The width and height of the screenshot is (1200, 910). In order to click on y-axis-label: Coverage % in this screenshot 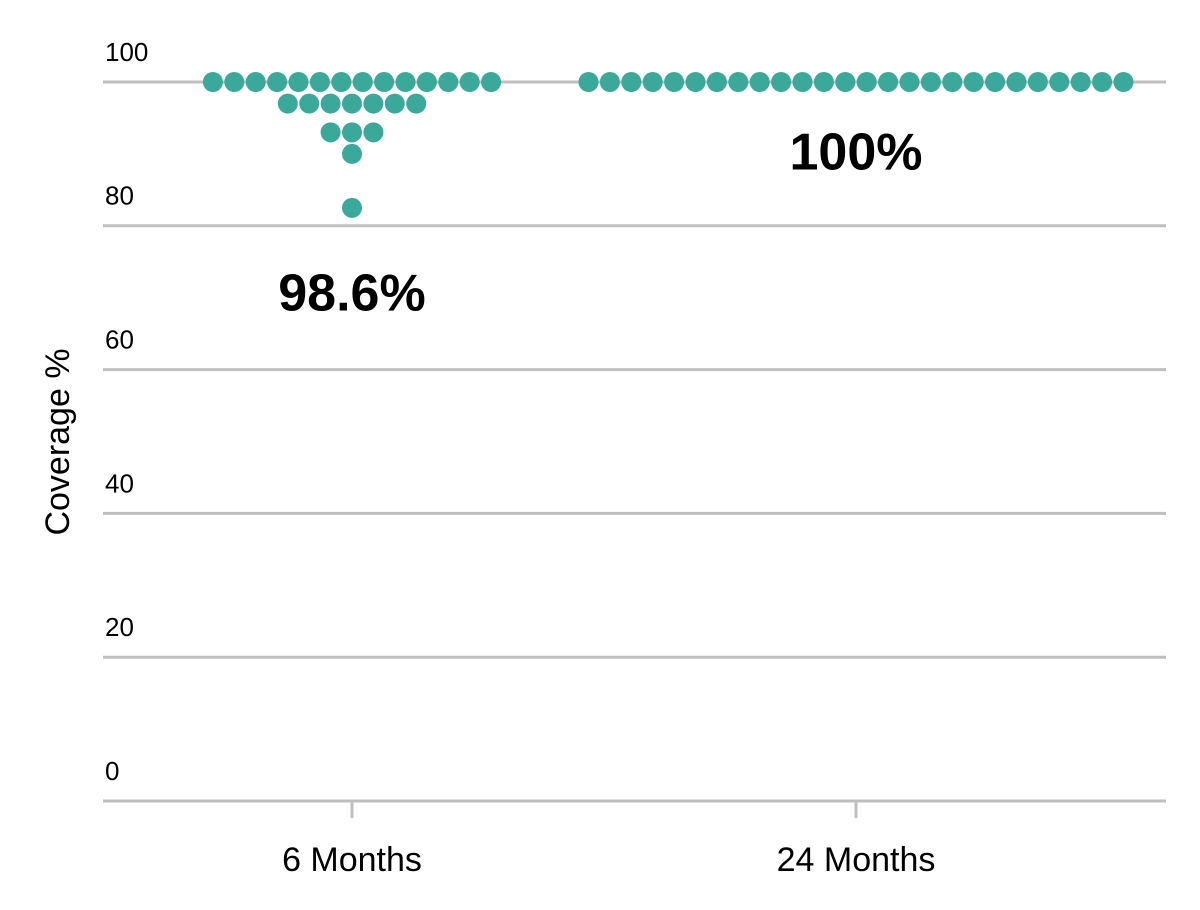, I will do `click(58, 441)`.